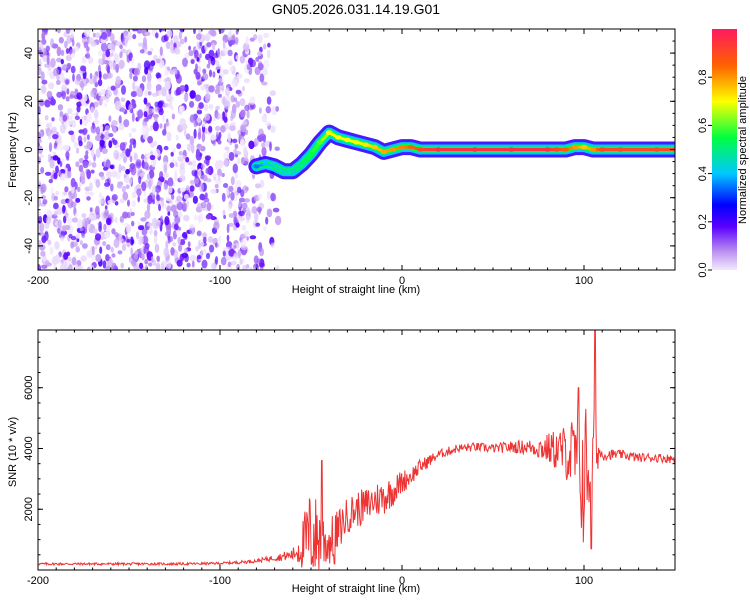 The width and height of the screenshot is (750, 600). What do you see at coordinates (29, 198) in the screenshot?
I see `spec-ytick-label: -20` at bounding box center [29, 198].